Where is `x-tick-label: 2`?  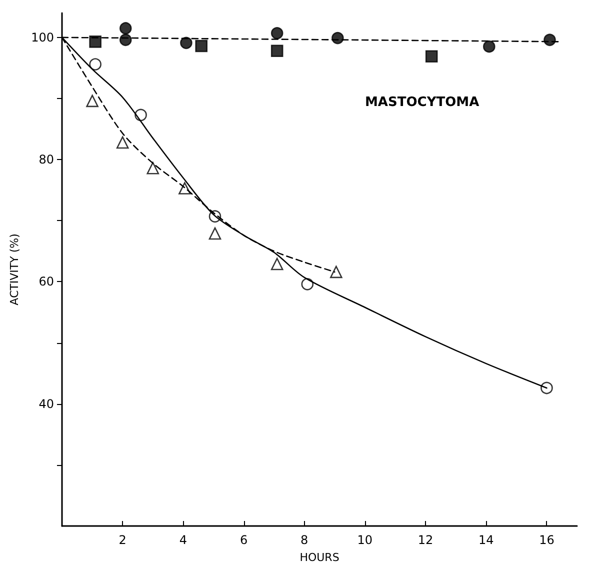 x-tick-label: 2 is located at coordinates (122, 540).